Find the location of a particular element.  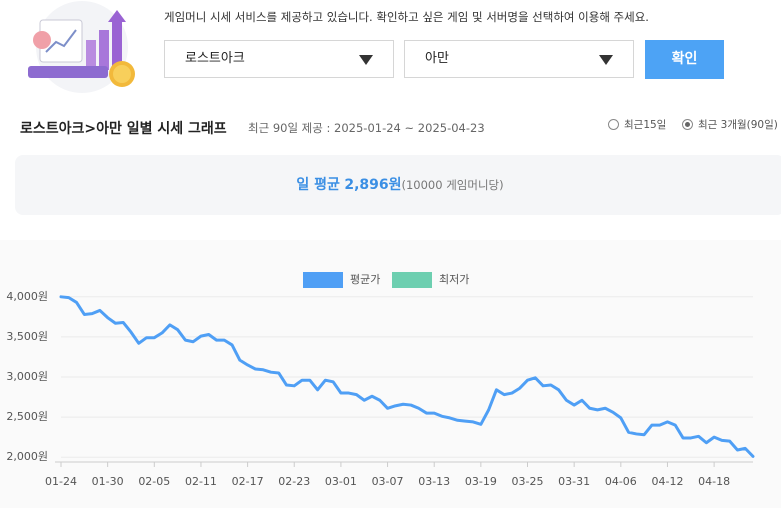

x-tick-label: 04-18 is located at coordinates (714, 481).